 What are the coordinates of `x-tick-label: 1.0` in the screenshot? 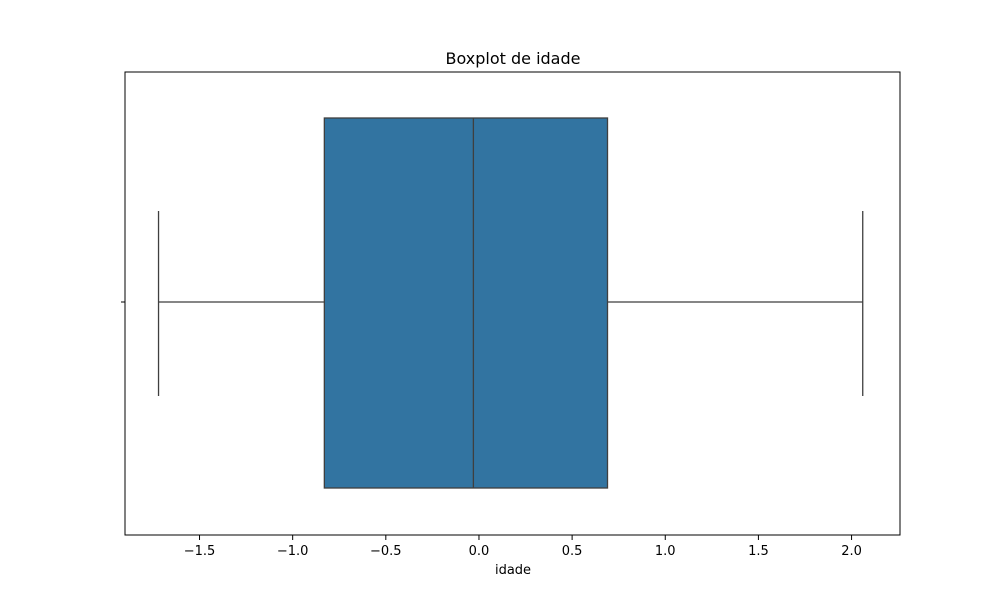 It's located at (665, 551).